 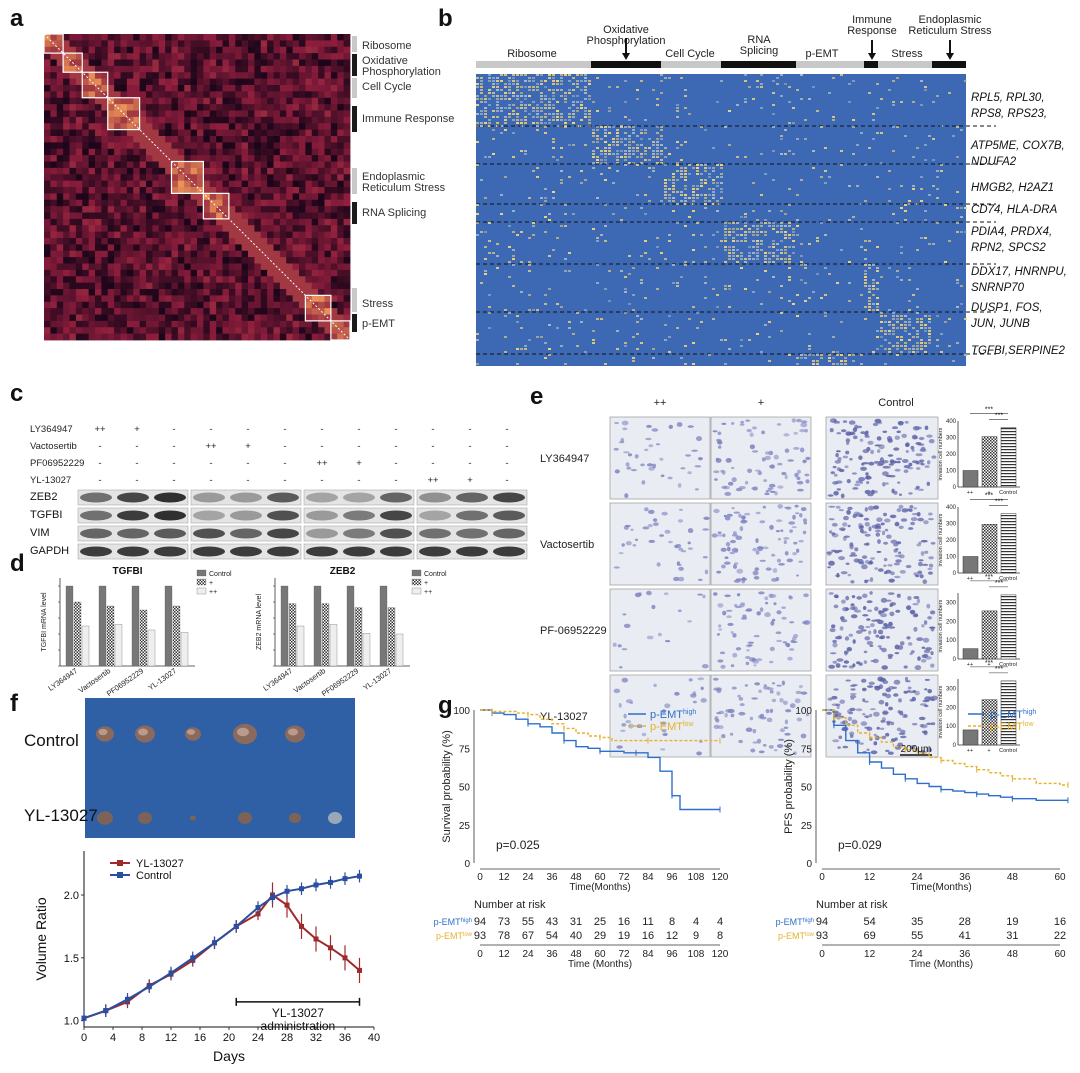 What do you see at coordinates (1012, 232) in the screenshot?
I see `gene-label: PDIA4, PRDX4,` at bounding box center [1012, 232].